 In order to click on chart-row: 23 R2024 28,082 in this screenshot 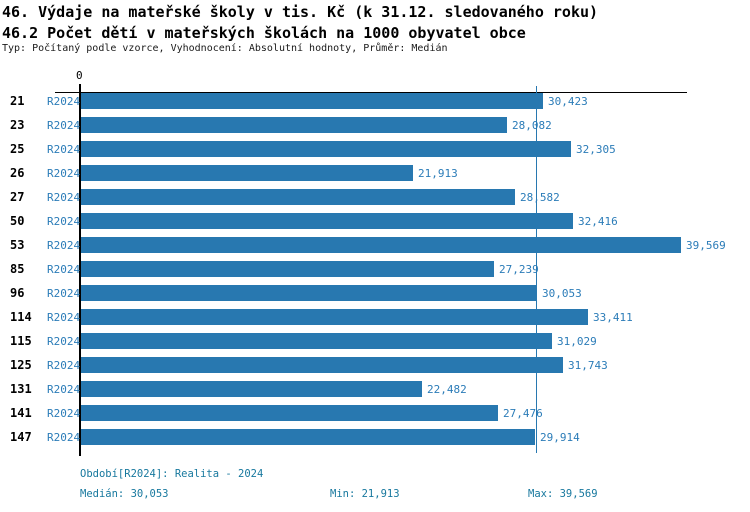, I will do `click(375, 129)`.